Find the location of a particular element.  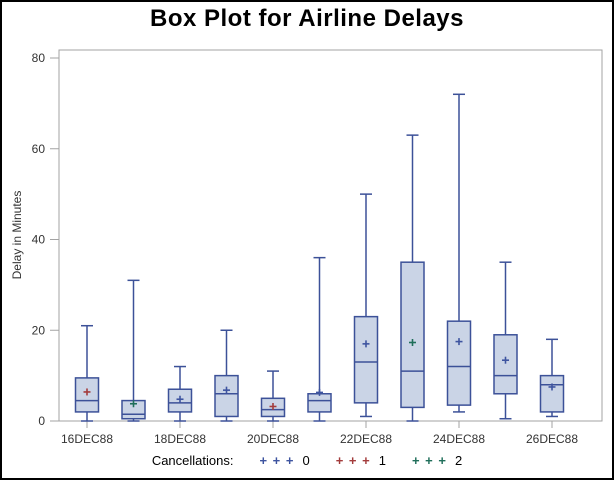

x-tick-label: 20DEC88 is located at coordinates (273, 439).